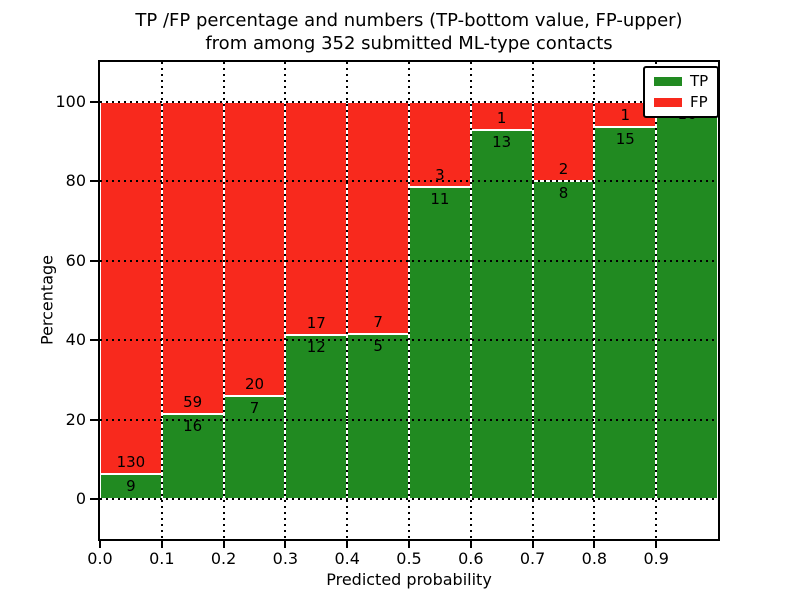 Image resolution: width=800 pixels, height=600 pixels. Describe the element at coordinates (80, 499) in the screenshot. I see `y-tick-label: 0` at that location.